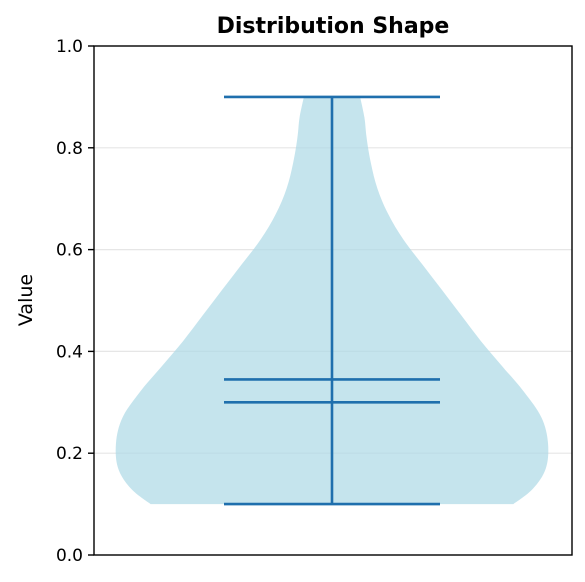  I want to click on chart-title: Distribution Shape, so click(333, 26).